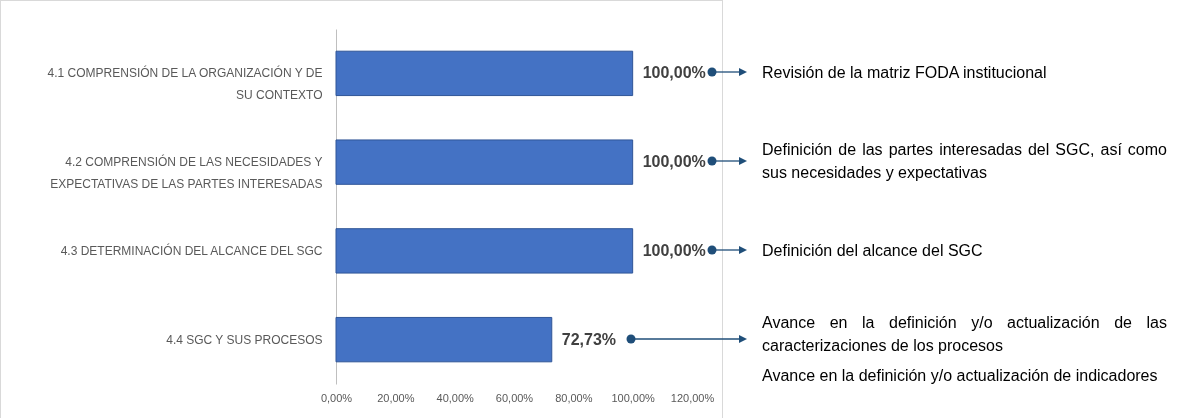 This screenshot has height=418, width=1199. What do you see at coordinates (186, 173) in the screenshot?
I see `y-tick-label: 4.2 COMPRENSIÓN DE LAS NECESIDADES Y EXPECTATIVAS DE LAS PARTES INTERESADAS` at bounding box center [186, 173].